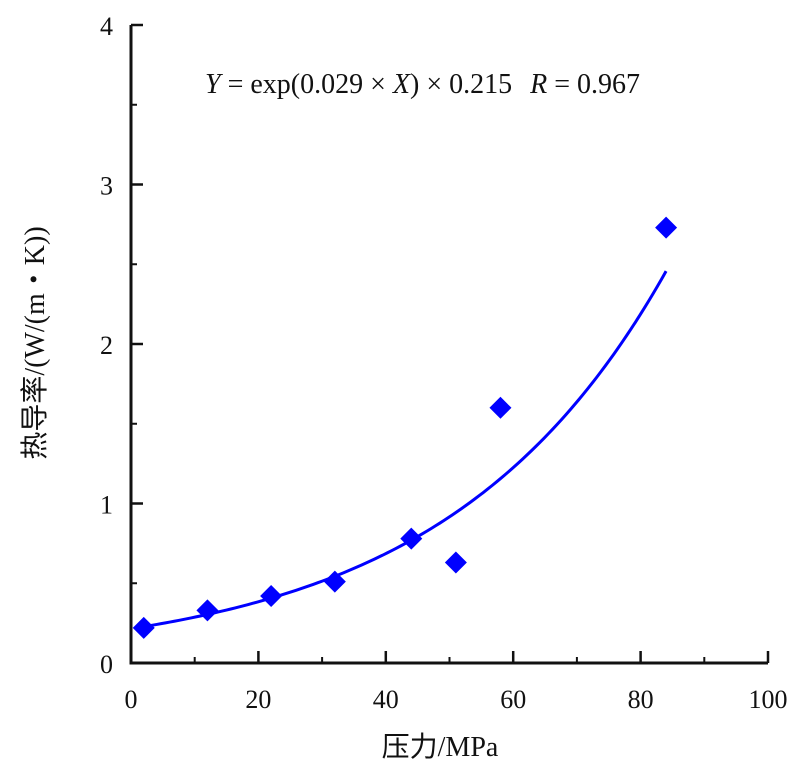  What do you see at coordinates (461, 84) in the screenshot?
I see `equation-tail: ) × 0.215` at bounding box center [461, 84].